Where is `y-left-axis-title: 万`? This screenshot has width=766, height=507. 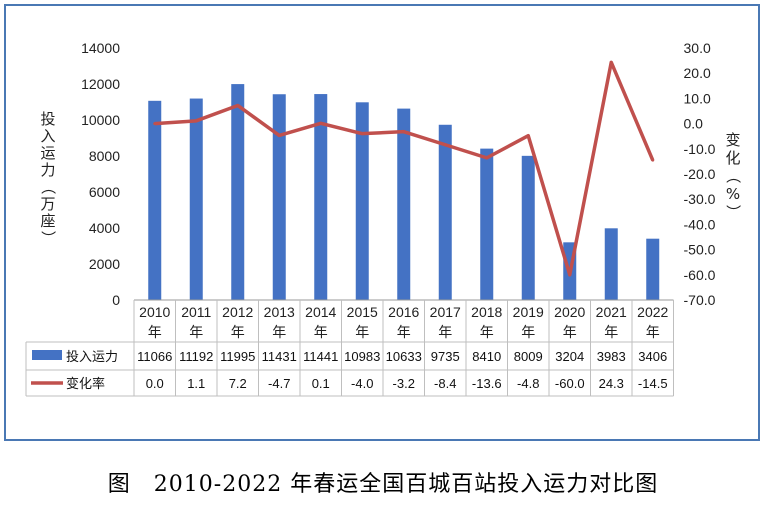
y-left-axis-title: 万 is located at coordinates (47, 204).